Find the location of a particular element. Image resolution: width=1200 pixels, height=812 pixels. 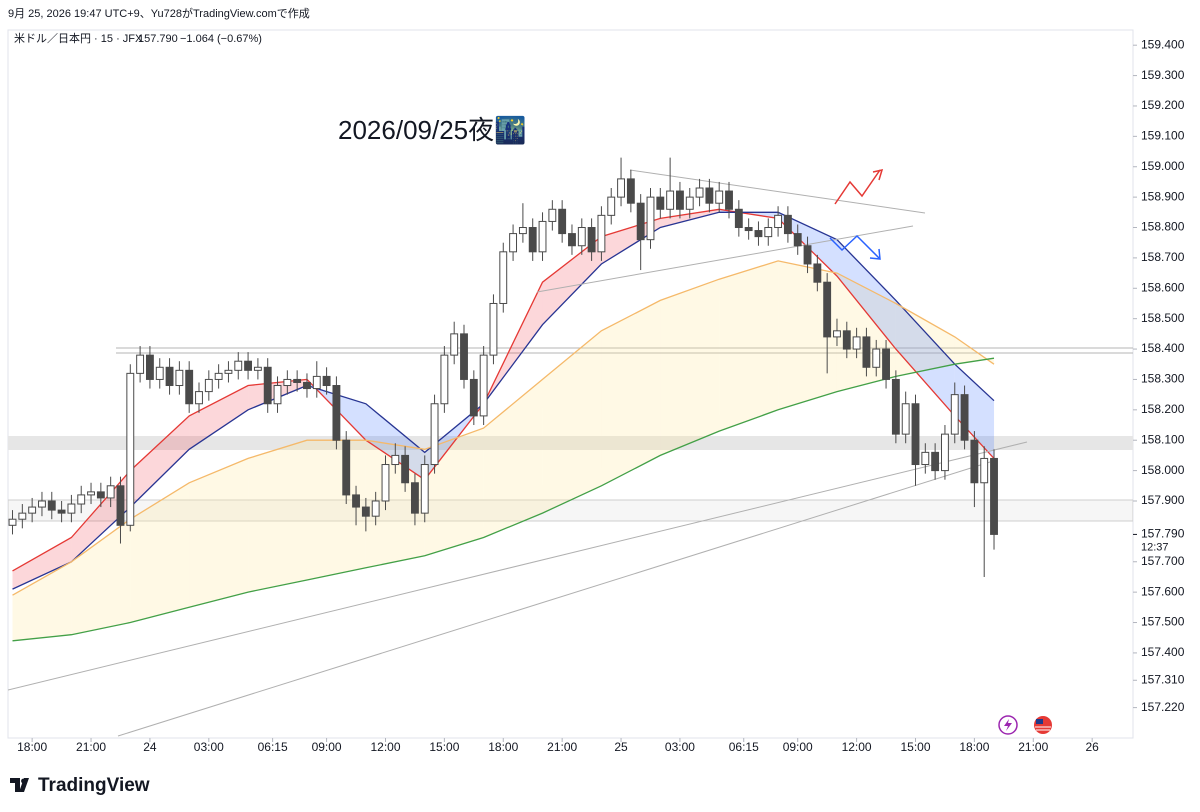

y-tick-label: 158.200 is located at coordinates (1163, 409).